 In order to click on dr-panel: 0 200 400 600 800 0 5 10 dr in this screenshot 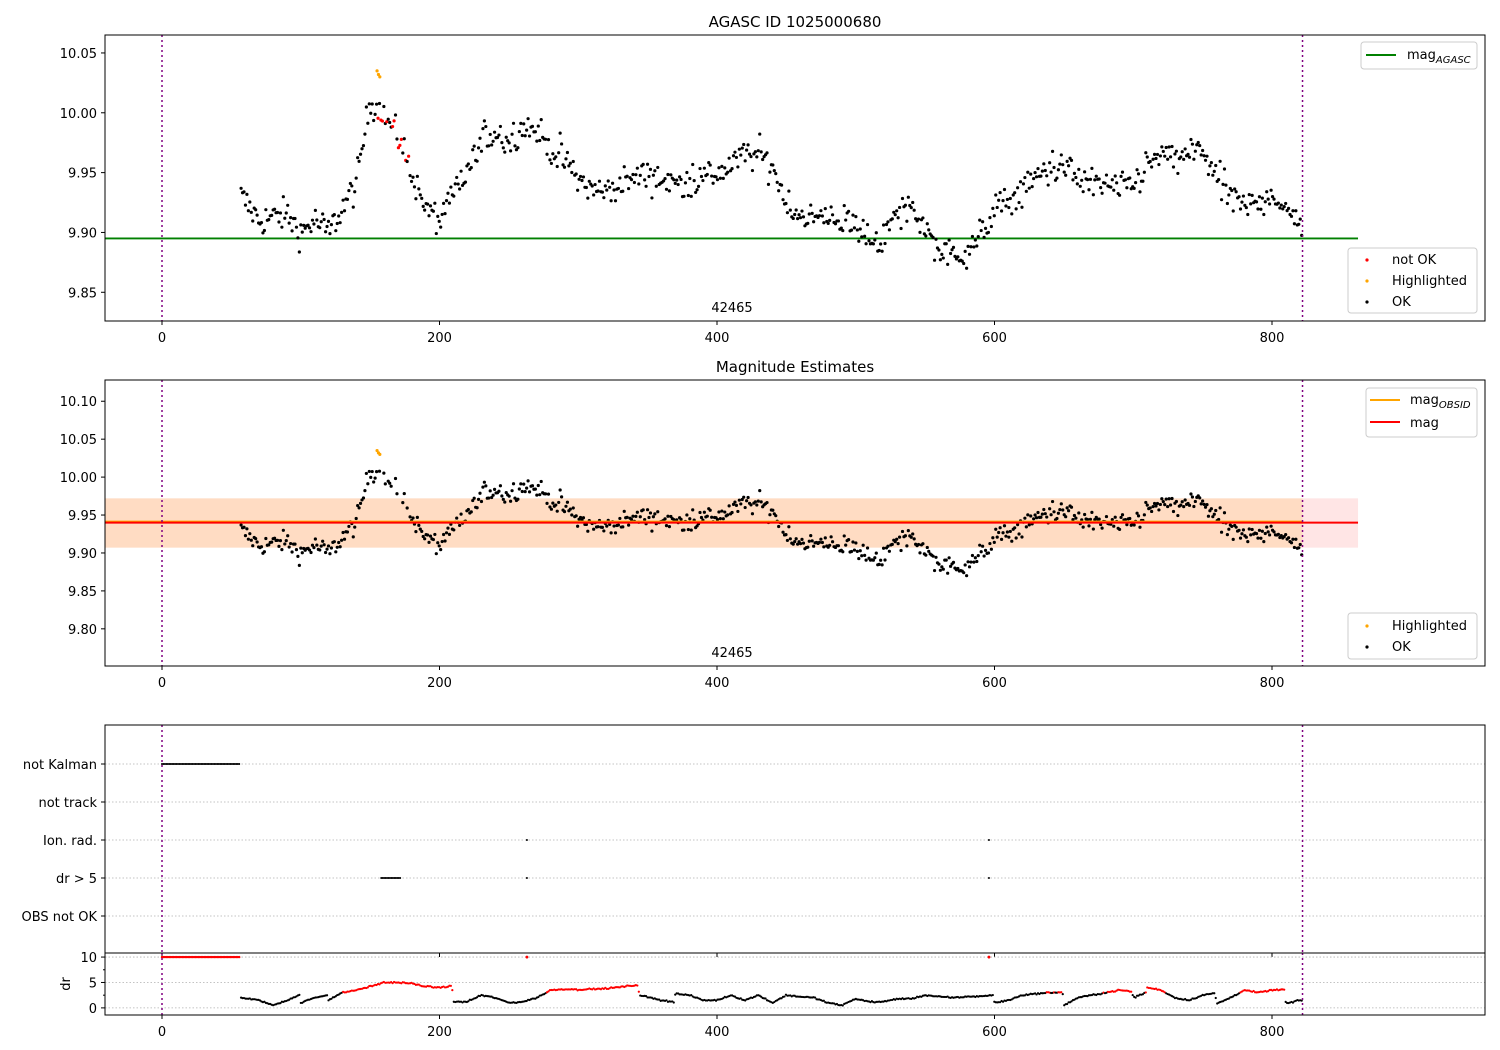, I will do `click(772, 995)`.